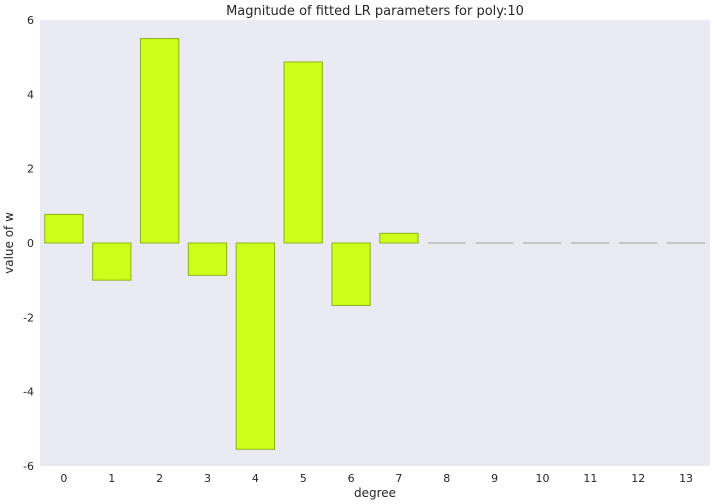 Image resolution: width=717 pixels, height=504 pixels. Describe the element at coordinates (255, 478) in the screenshot. I see `x-tick-label: 4` at that location.